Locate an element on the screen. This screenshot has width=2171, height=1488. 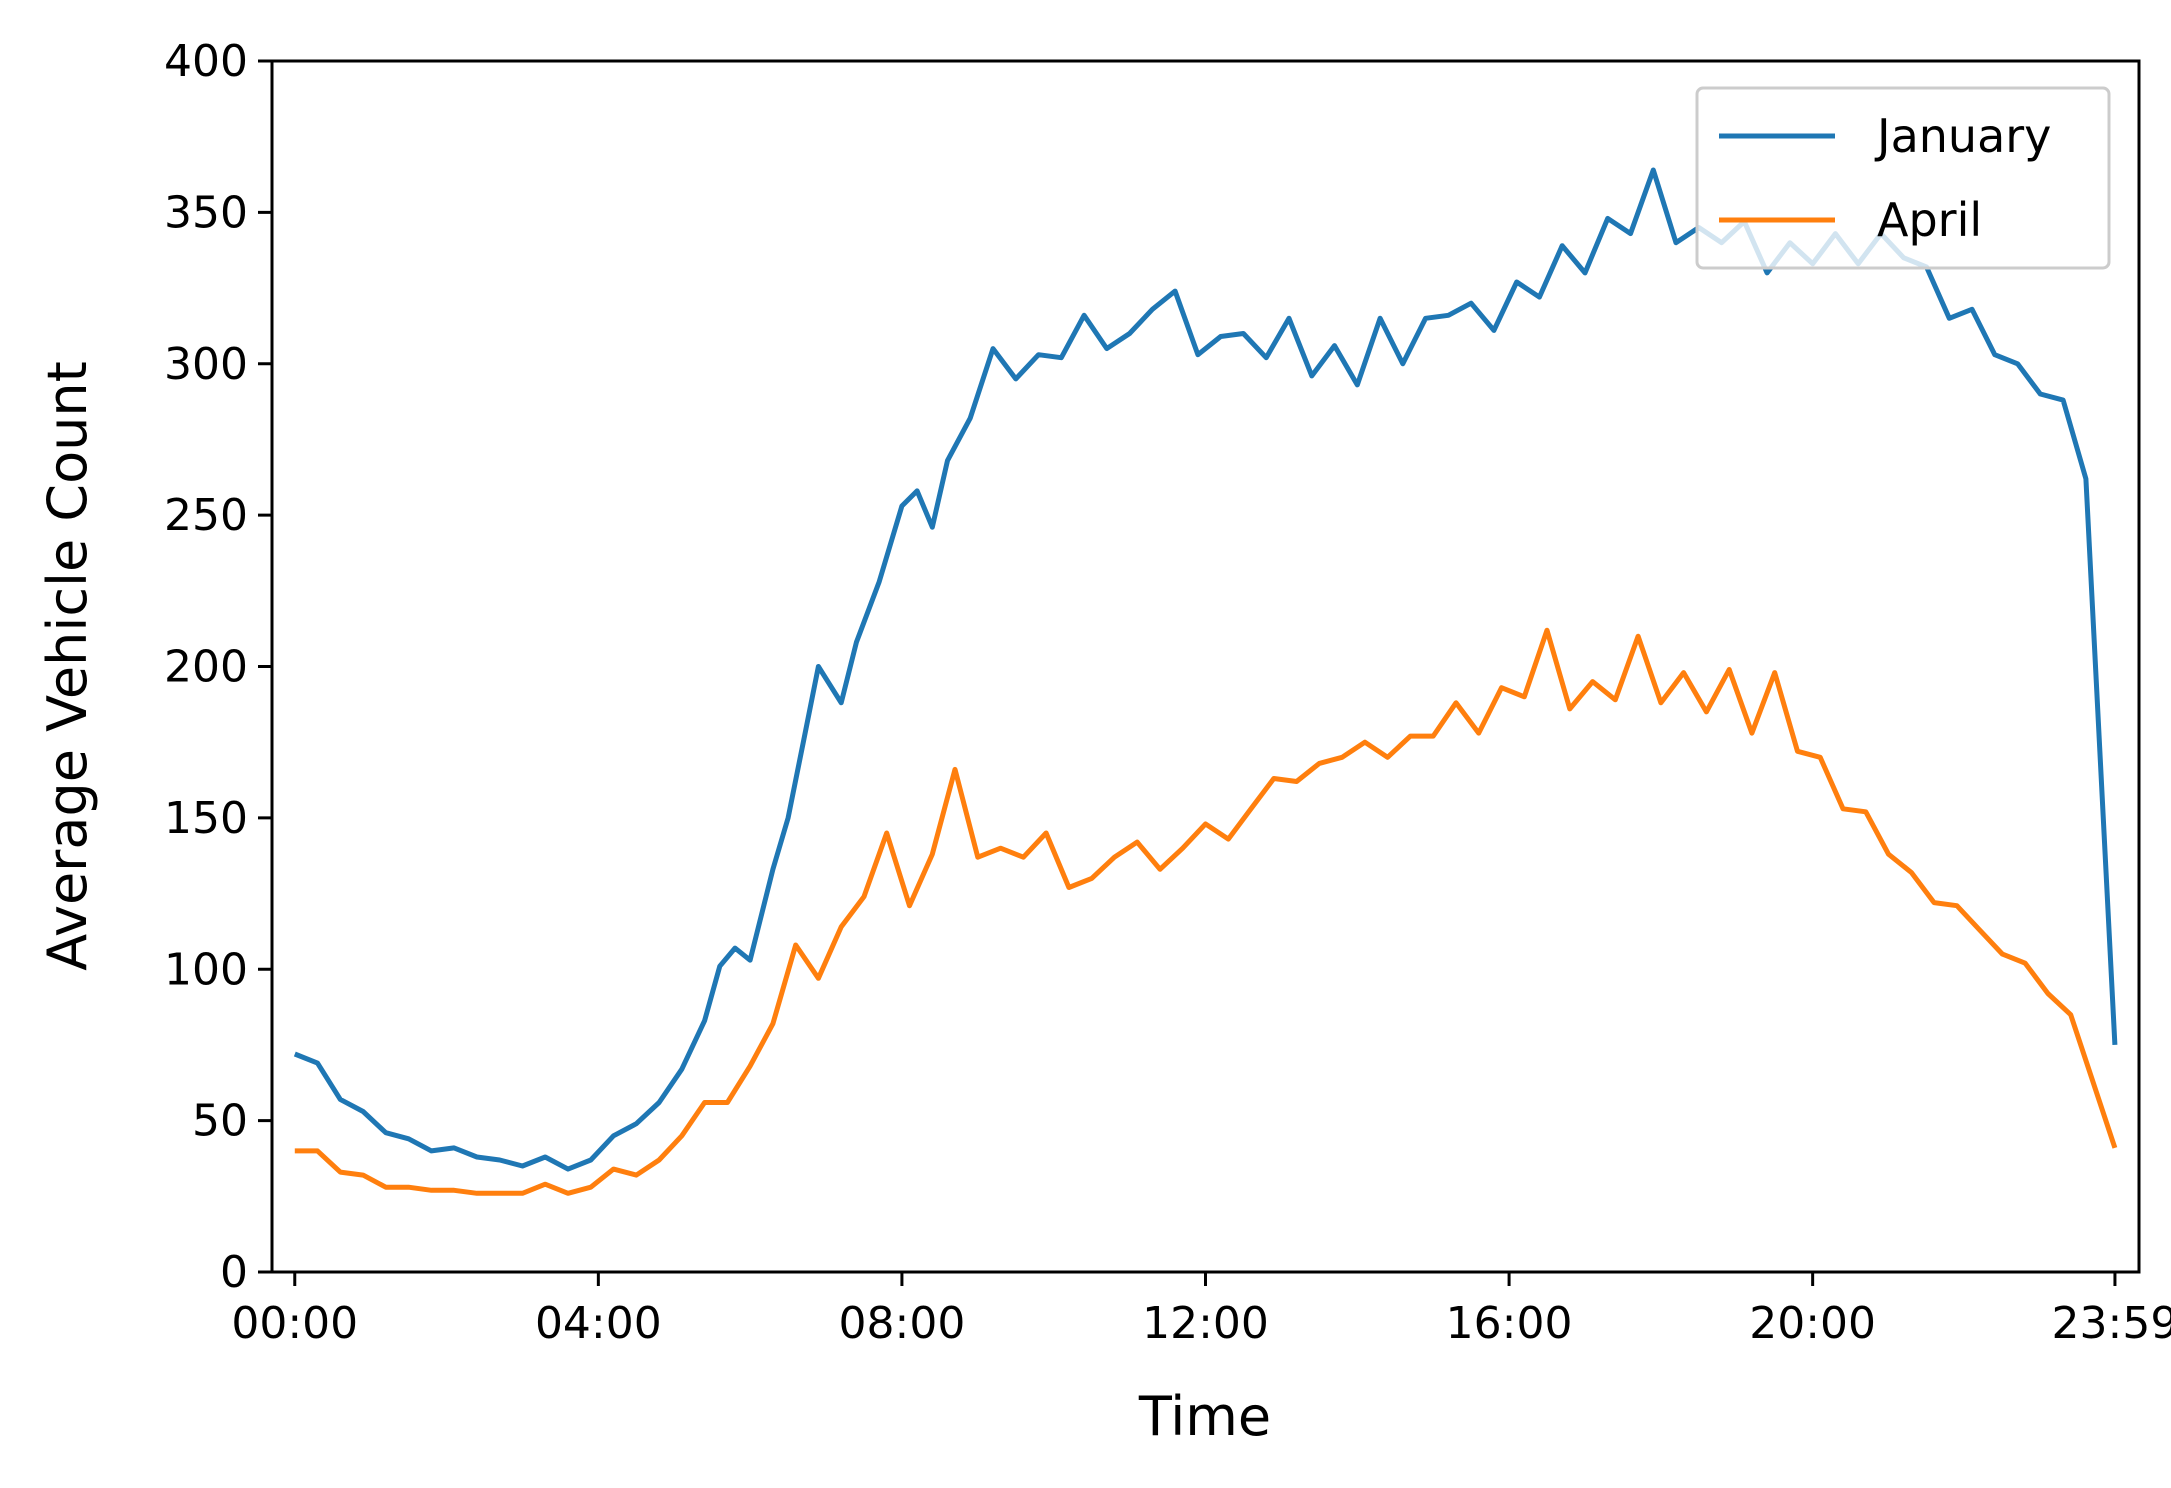
x-tick-label: 08:00 is located at coordinates (902, 1323).